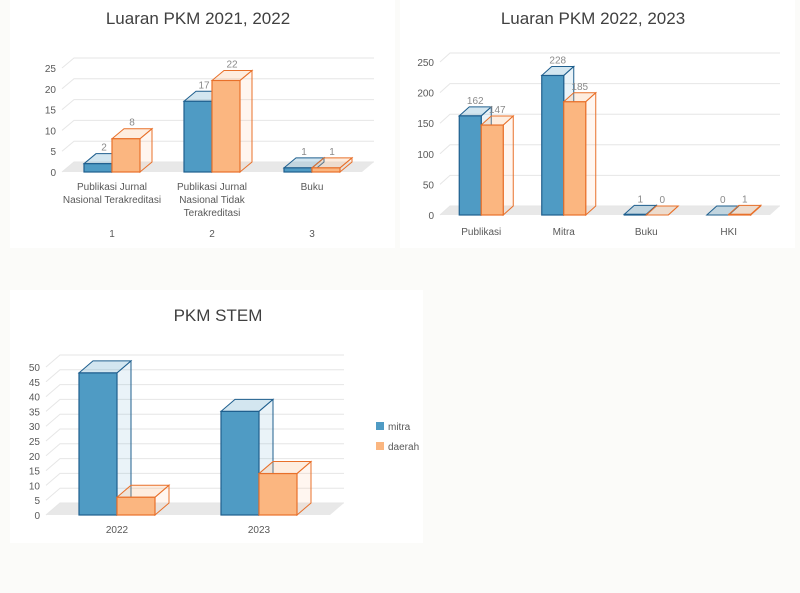 This screenshot has width=800, height=593. Describe the element at coordinates (218, 315) in the screenshot. I see `chart-title: PKM STEM` at that location.